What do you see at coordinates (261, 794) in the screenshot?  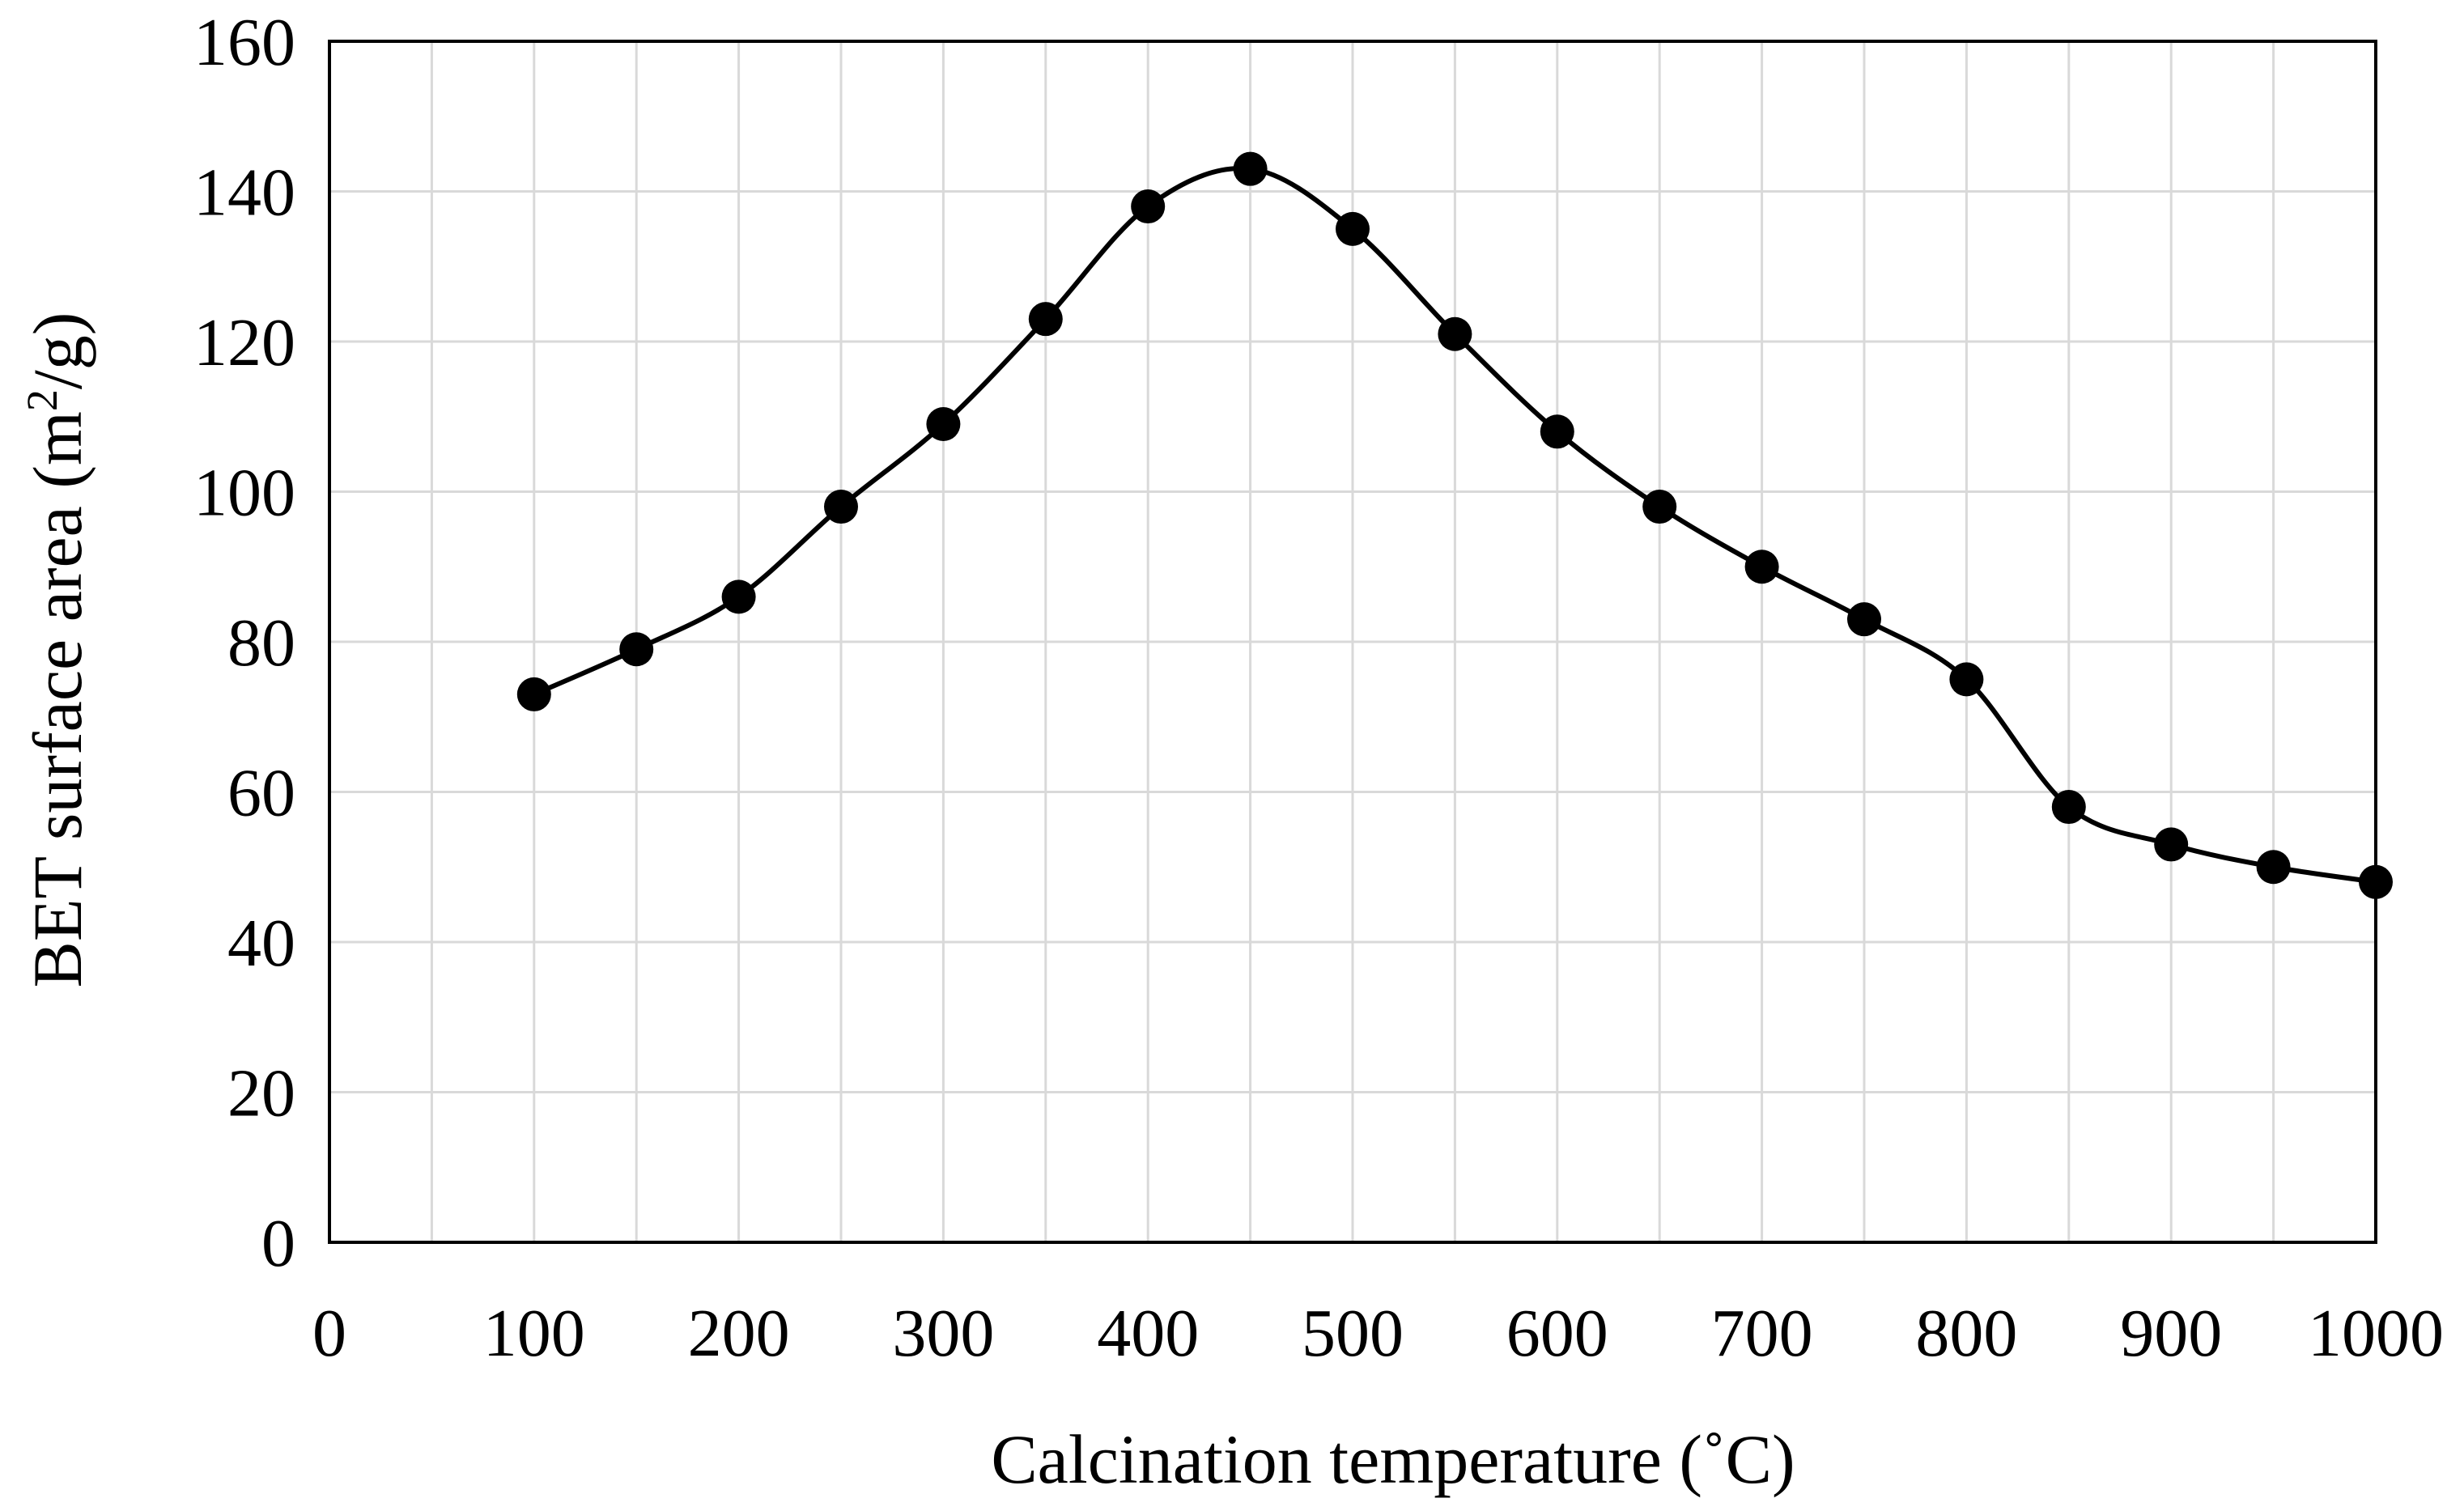 I see `y-tick-label: 60` at bounding box center [261, 794].